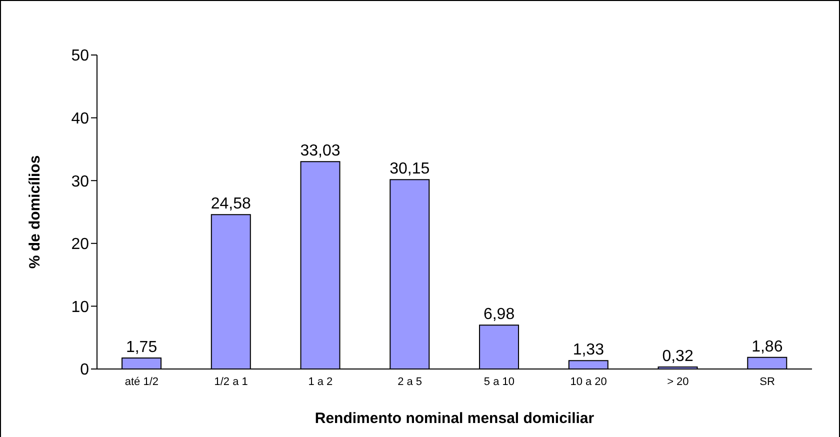 This screenshot has height=437, width=840. What do you see at coordinates (588, 350) in the screenshot?
I see `data-label: 1,33` at bounding box center [588, 350].